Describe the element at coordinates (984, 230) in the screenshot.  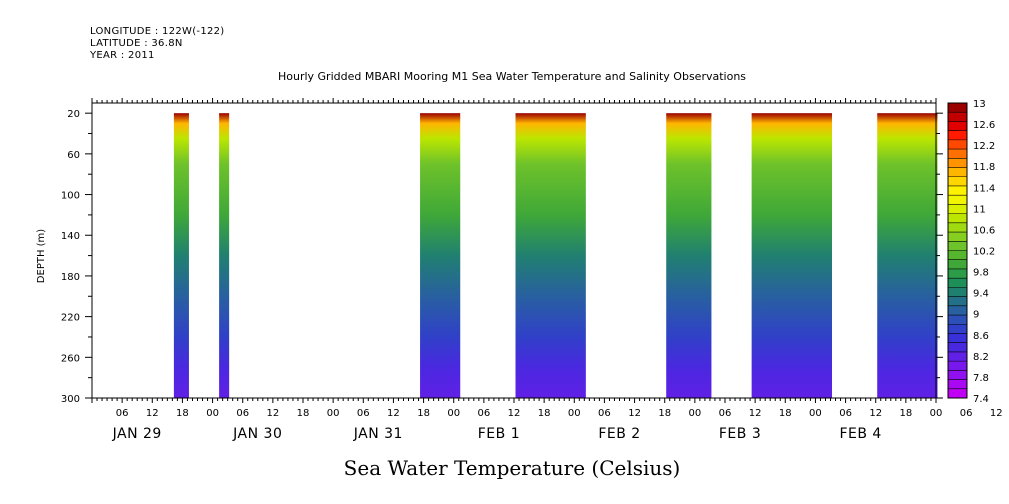
I see `colorbar-label: 10.6` at that location.